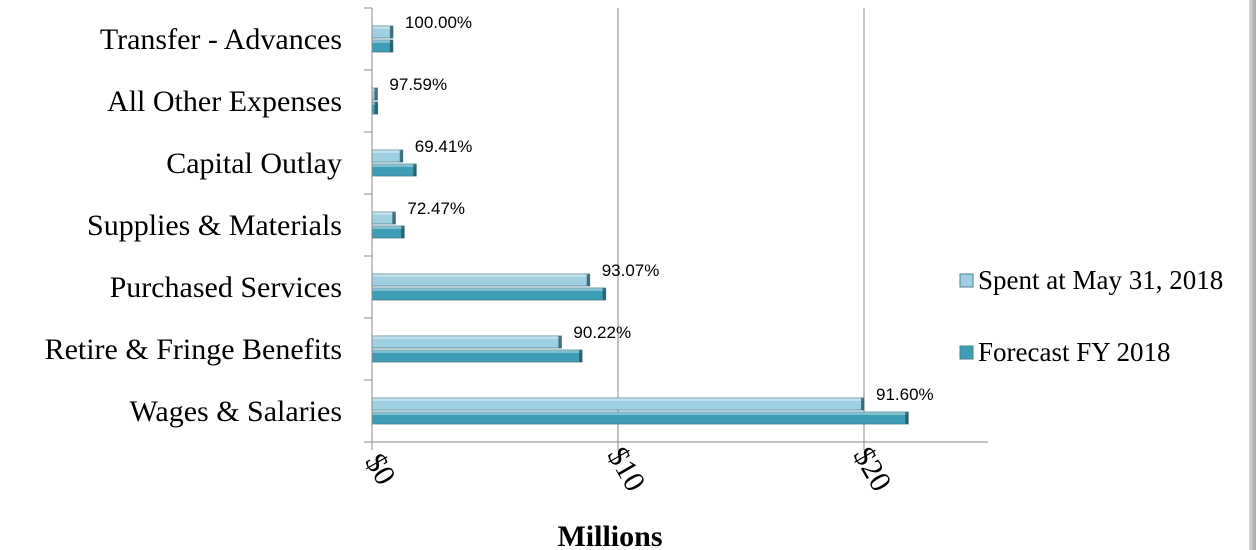 The width and height of the screenshot is (1256, 550). I want to click on legend: Spent at May 31, 2018 Forecast FY 2018, so click(1091, 316).